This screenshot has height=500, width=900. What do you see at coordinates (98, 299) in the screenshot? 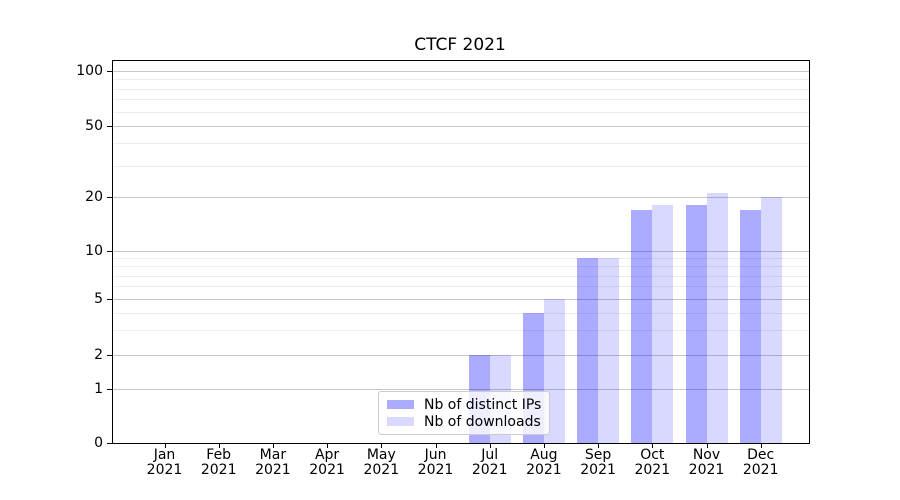
I see `y-tick-label-5: 5` at bounding box center [98, 299].